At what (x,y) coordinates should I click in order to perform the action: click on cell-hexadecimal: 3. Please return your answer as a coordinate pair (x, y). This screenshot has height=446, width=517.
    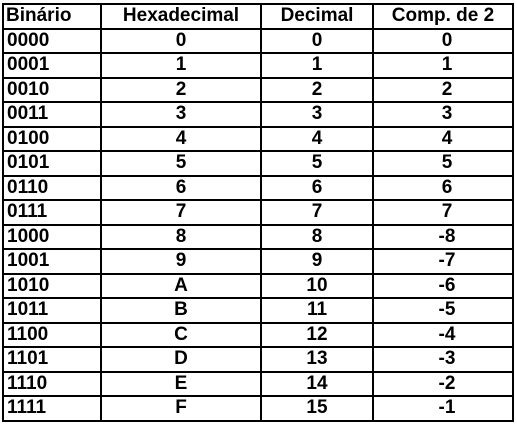
    Looking at the image, I should click on (181, 114).